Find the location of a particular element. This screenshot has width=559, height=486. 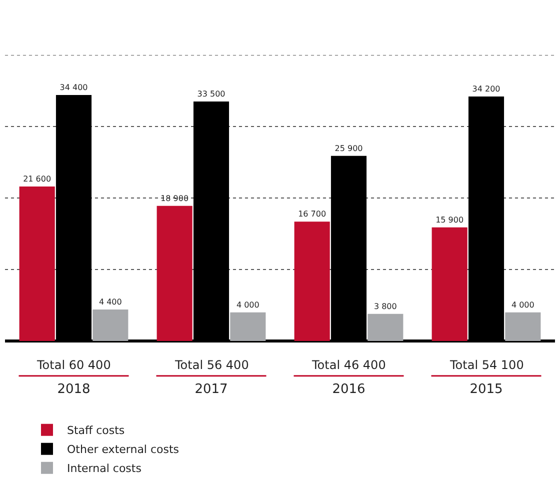

data-label: 15 900 is located at coordinates (450, 219).